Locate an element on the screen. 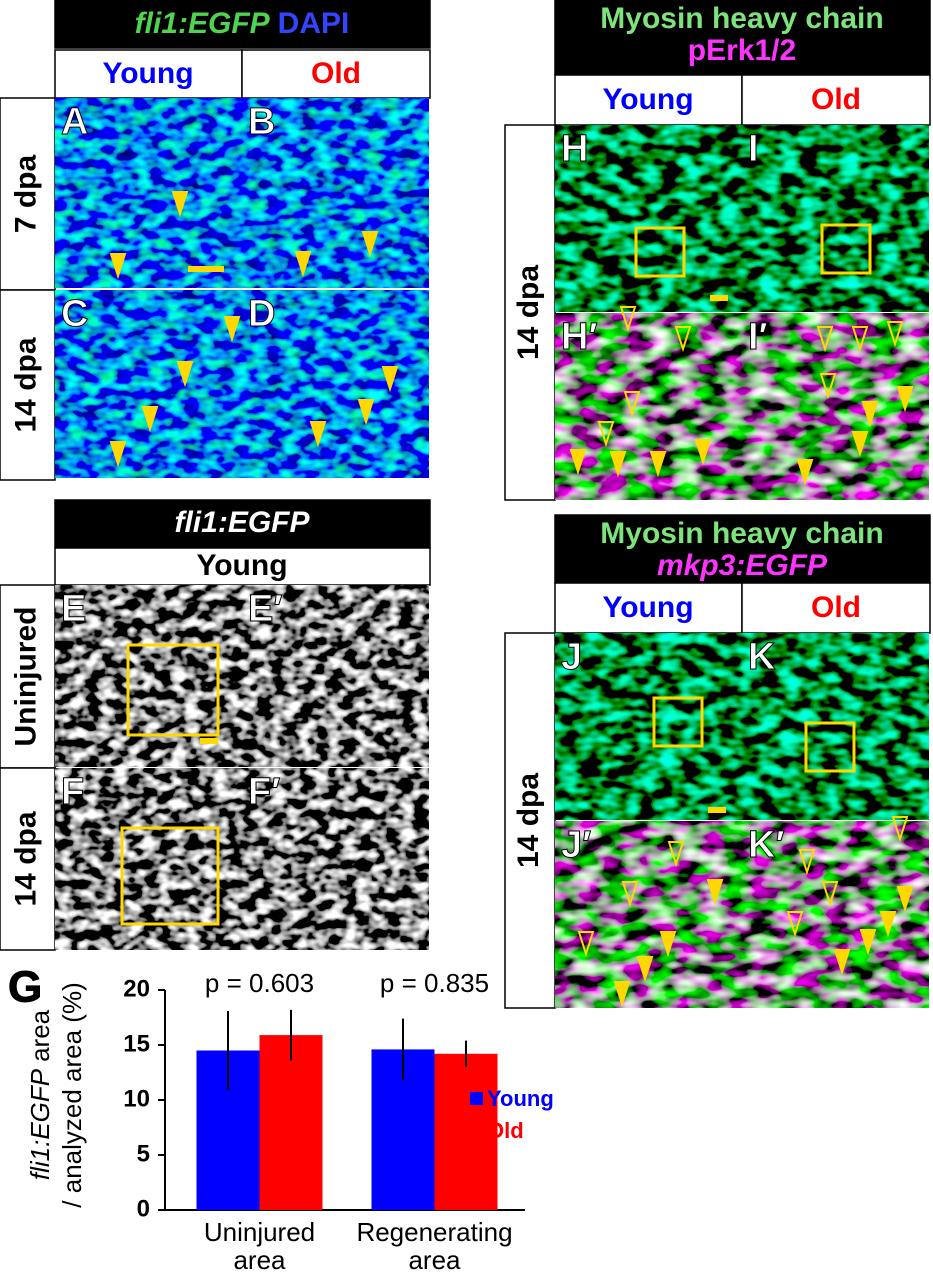 This screenshot has height=1280, width=933. panel-label: A is located at coordinates (74, 122).